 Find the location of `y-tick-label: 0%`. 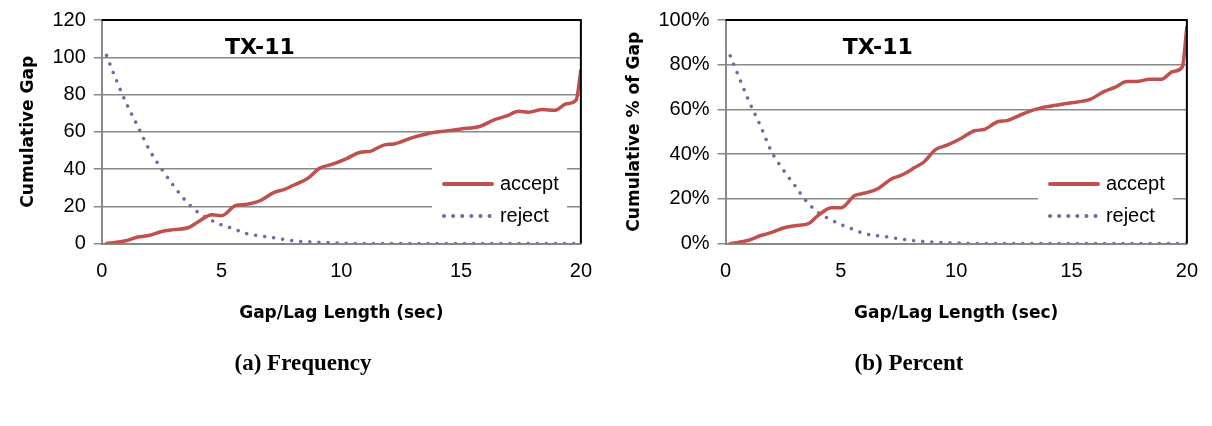

y-tick-label: 0% is located at coordinates (695, 242).